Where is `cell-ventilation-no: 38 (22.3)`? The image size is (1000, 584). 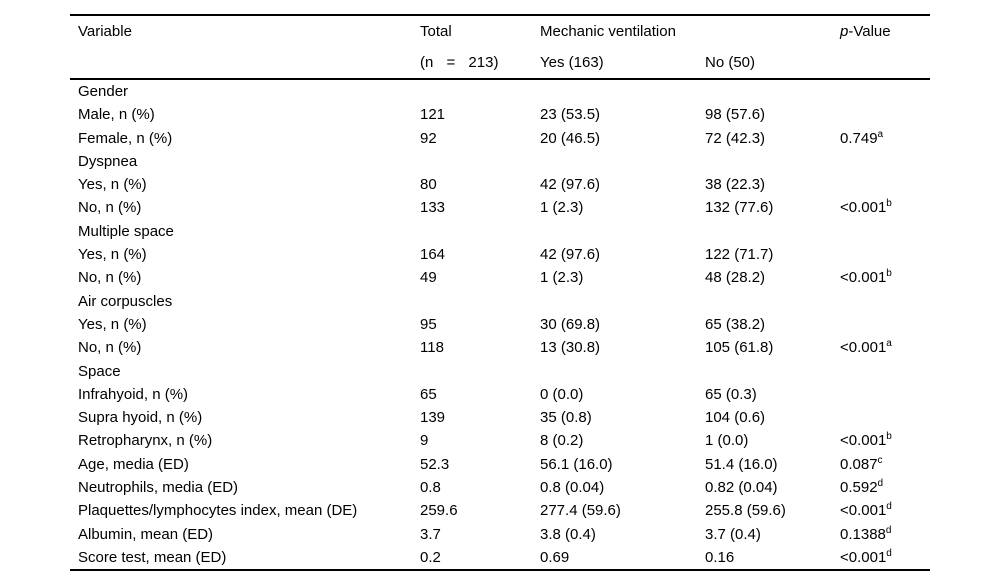 cell-ventilation-no: 38 (22.3) is located at coordinates (735, 185).